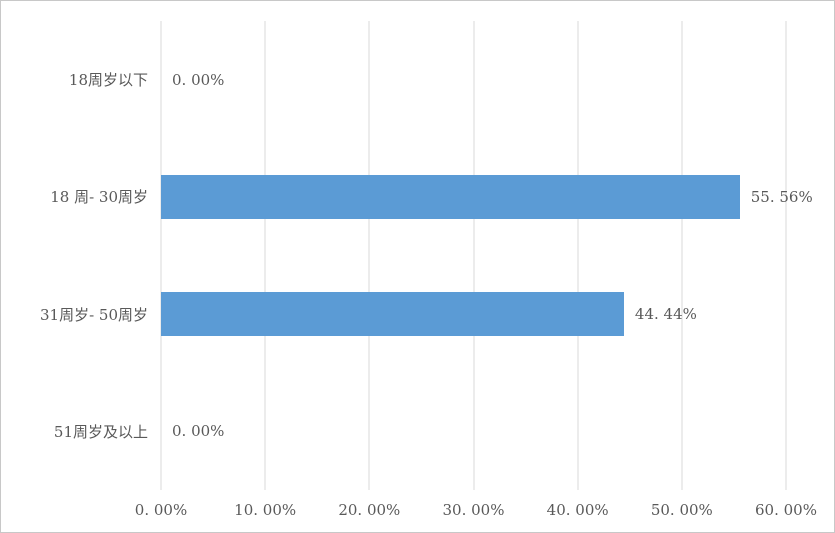 This screenshot has width=835, height=533. I want to click on x-tick-label: 20. 00%, so click(369, 510).